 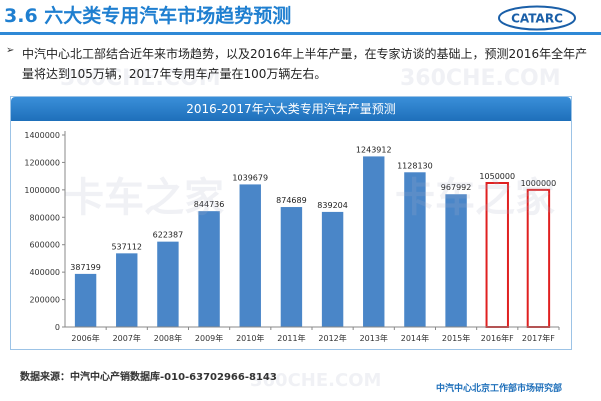 What do you see at coordinates (148, 16) in the screenshot?
I see `page-title: 3.6 六大类专用汽车市场趋势预测` at bounding box center [148, 16].